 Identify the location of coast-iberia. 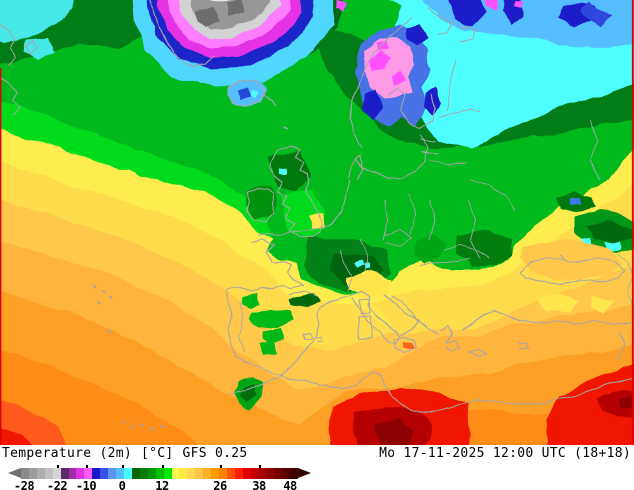
(289, 329).